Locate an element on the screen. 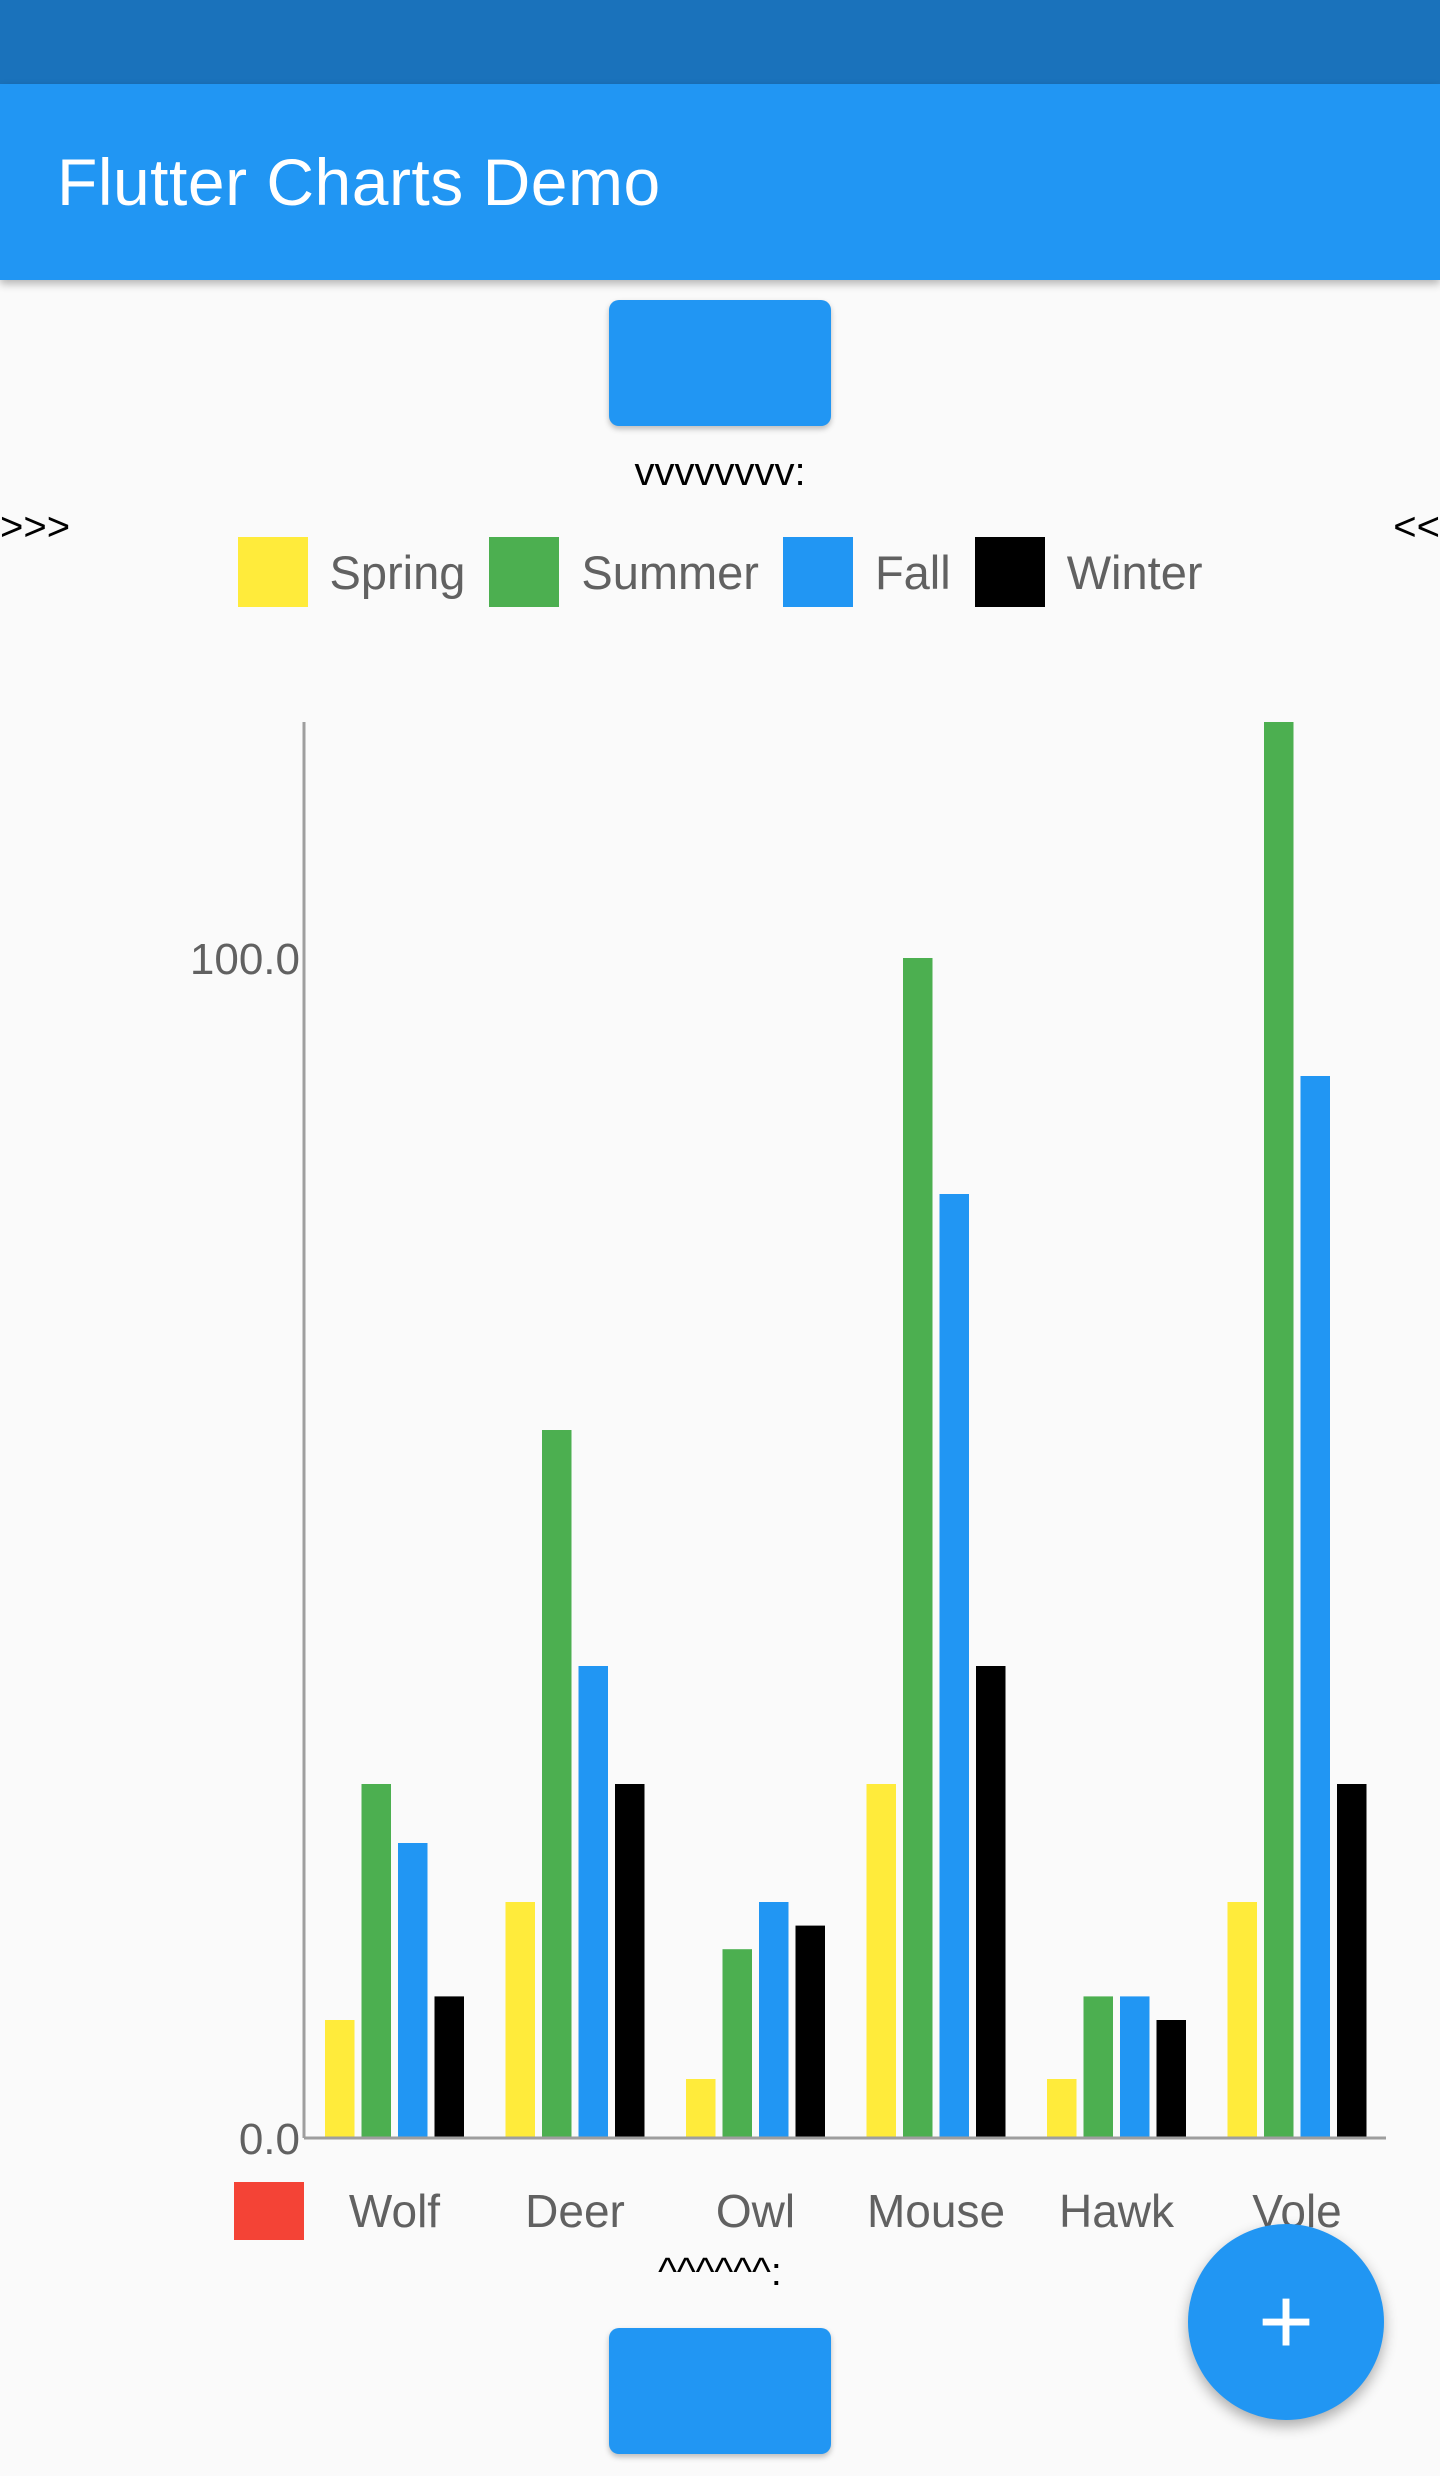  x-tick-label-mouse: Mouse is located at coordinates (936, 2211).